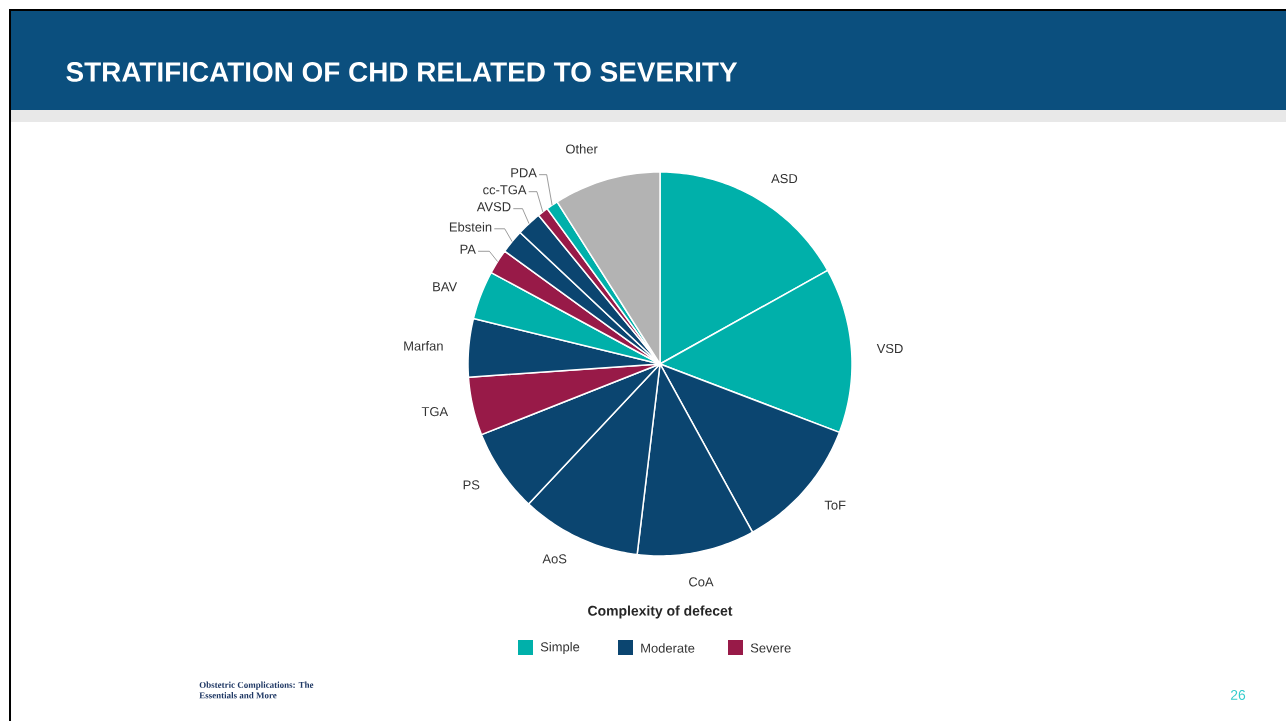  I want to click on slice-label: TGA, so click(435, 412).